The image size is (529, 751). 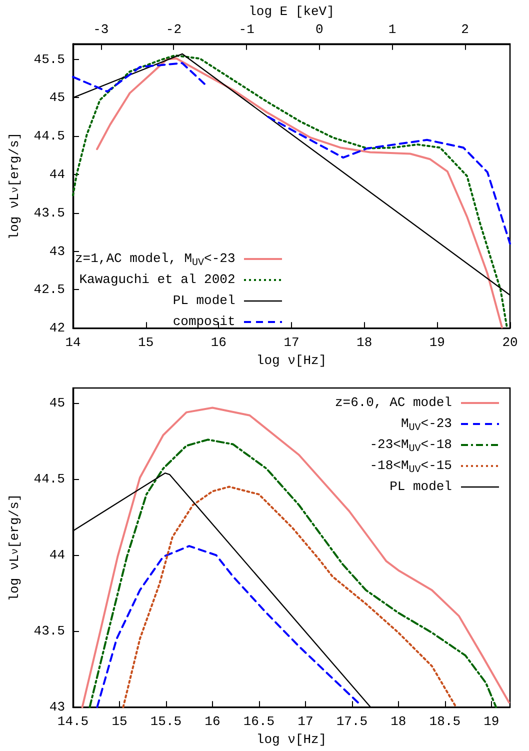 I want to click on legend-label: z=6.0, AC model, so click(x=393, y=402).